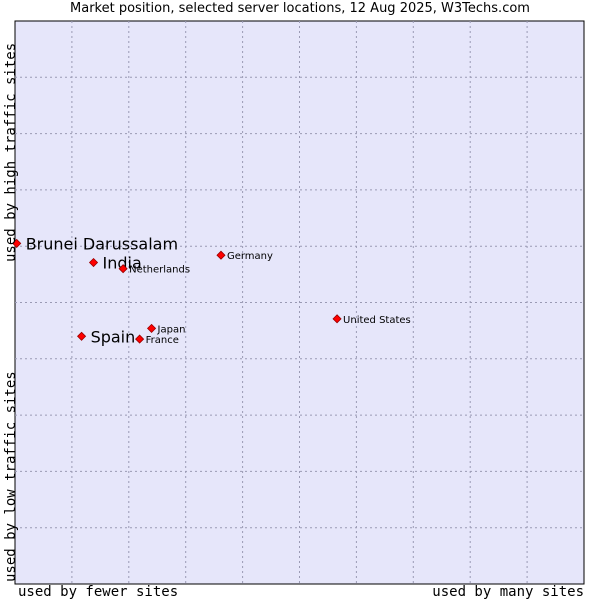 This screenshot has height=600, width=600. What do you see at coordinates (11, 152) in the screenshot?
I see `y-axis-label-high: used by high traffic sites` at bounding box center [11, 152].